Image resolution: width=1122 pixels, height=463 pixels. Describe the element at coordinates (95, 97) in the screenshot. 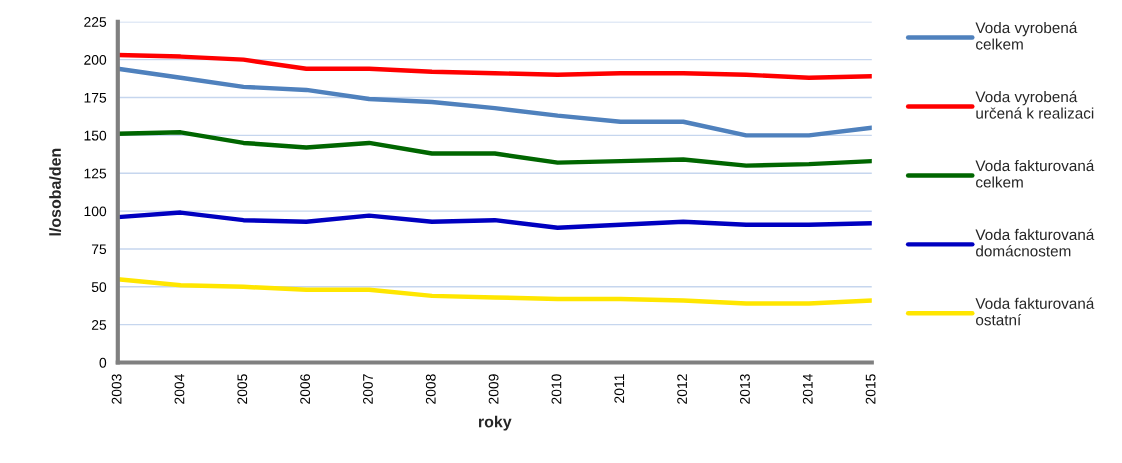

I see `y-tick-label: 175` at that location.